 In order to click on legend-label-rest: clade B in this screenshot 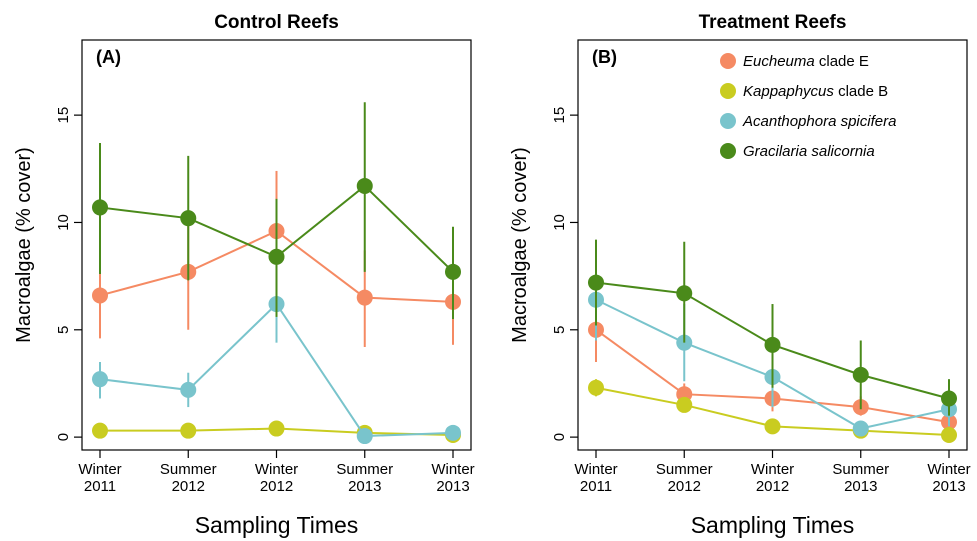, I will do `click(861, 91)`.